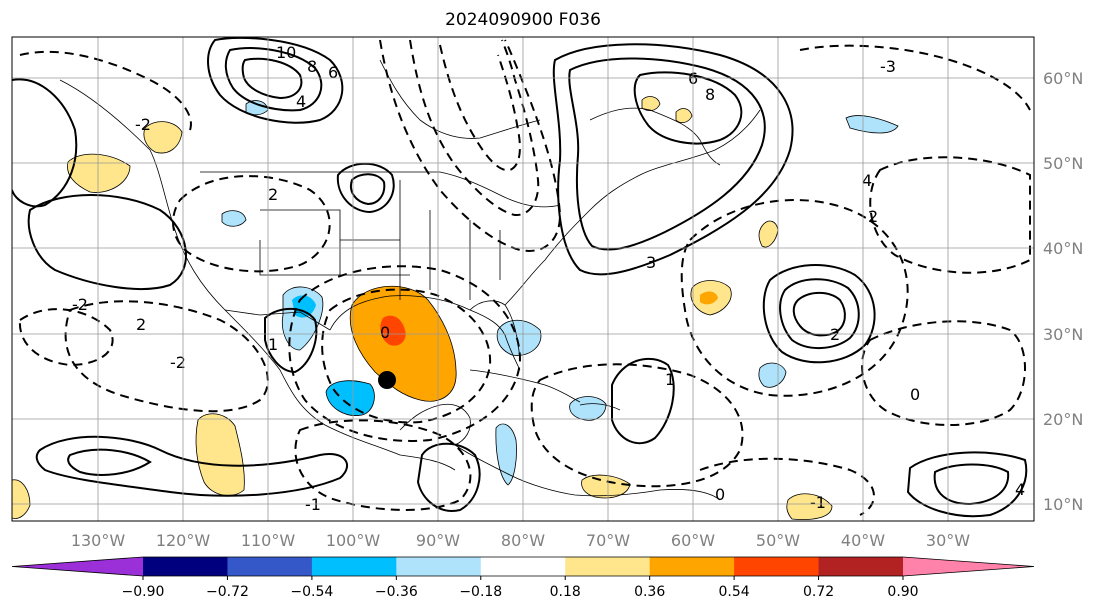 The image size is (1105, 615). I want to click on colorbar-overflow-triangle, so click(968, 566).